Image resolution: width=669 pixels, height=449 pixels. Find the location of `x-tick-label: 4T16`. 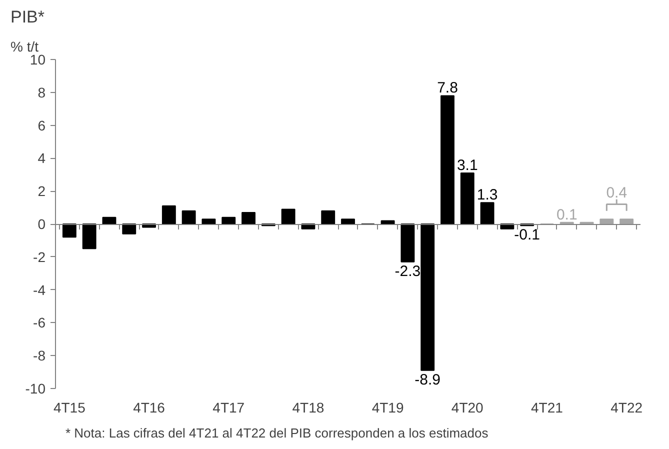

x-tick-label: 4T16 is located at coordinates (149, 408).